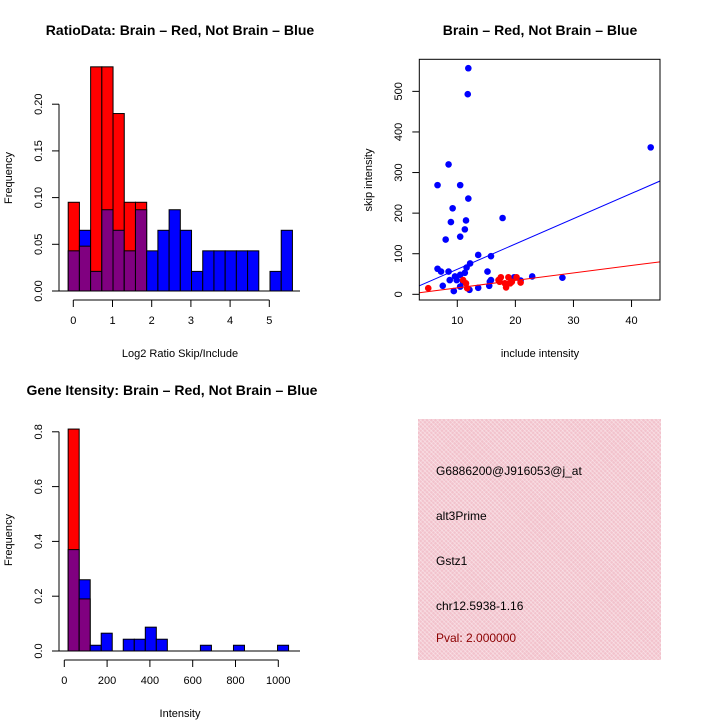 This screenshot has width=720, height=720. I want to click on ratio-hist-x-tick-label: 1, so click(112, 321).